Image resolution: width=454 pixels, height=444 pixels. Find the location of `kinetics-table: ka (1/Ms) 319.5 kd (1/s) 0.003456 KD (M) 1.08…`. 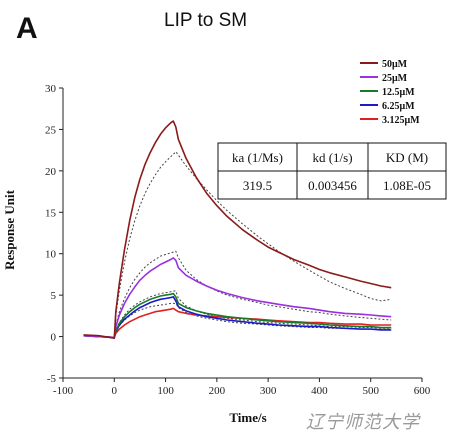

kinetics-table: ka (1/Ms) 319.5 kd (1/s) 0.003456 KD (M) 1.08… is located at coordinates (332, 171).